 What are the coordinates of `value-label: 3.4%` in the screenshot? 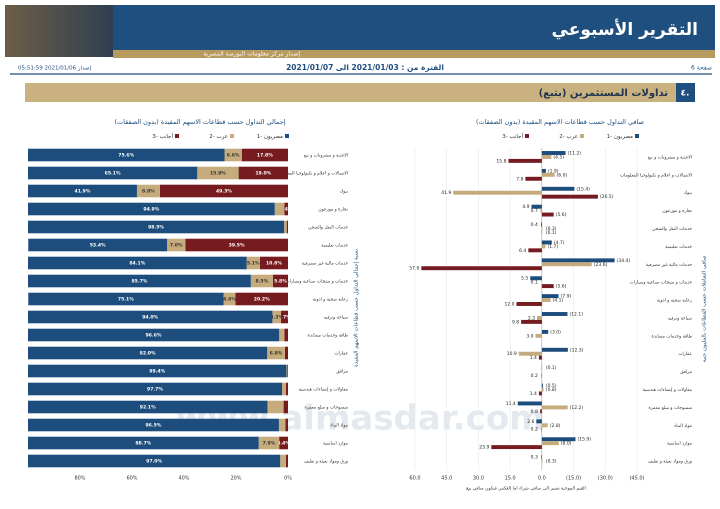 It's located at (283, 444).